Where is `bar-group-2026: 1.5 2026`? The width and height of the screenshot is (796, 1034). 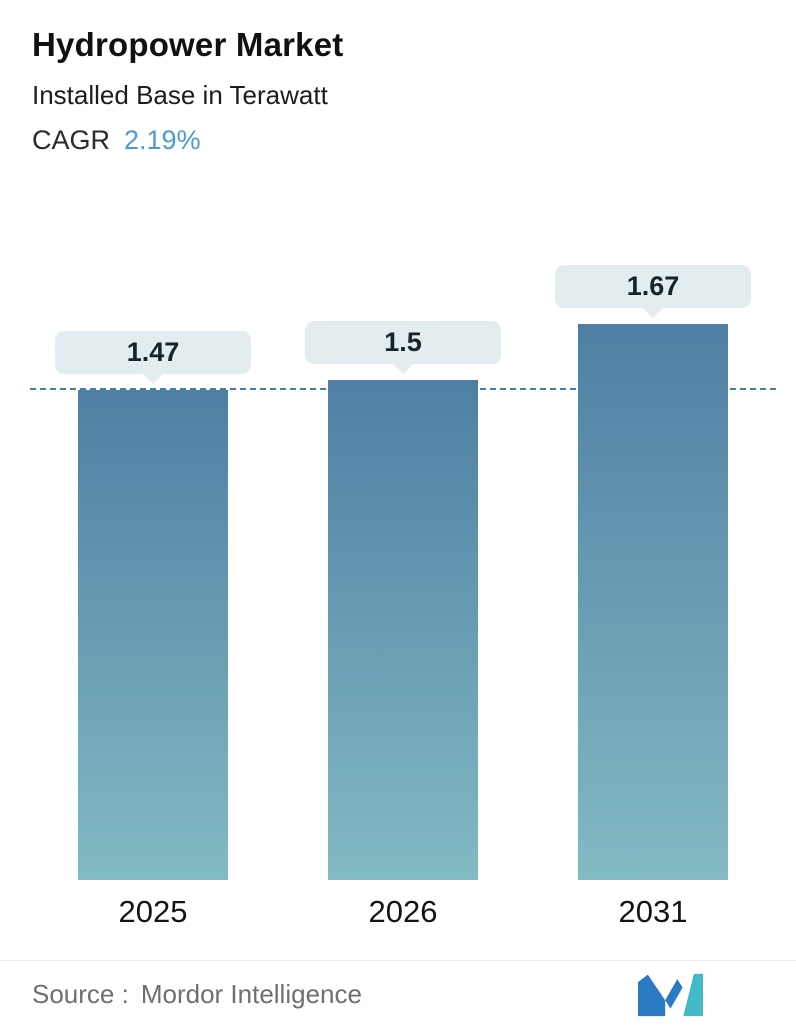
bar-group-2026: 1.5 2026 is located at coordinates (403, 628).